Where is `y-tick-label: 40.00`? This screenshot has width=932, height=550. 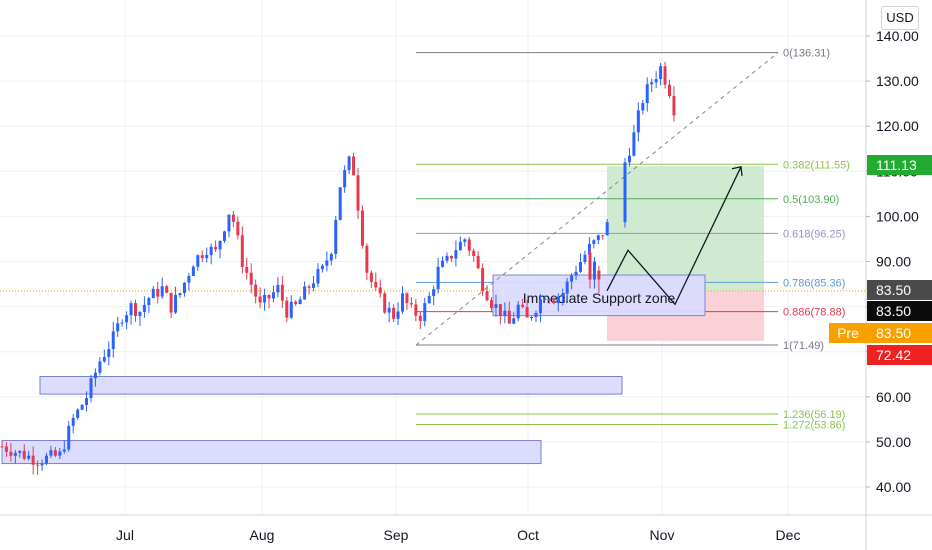
y-tick-label: 40.00 is located at coordinates (893, 487).